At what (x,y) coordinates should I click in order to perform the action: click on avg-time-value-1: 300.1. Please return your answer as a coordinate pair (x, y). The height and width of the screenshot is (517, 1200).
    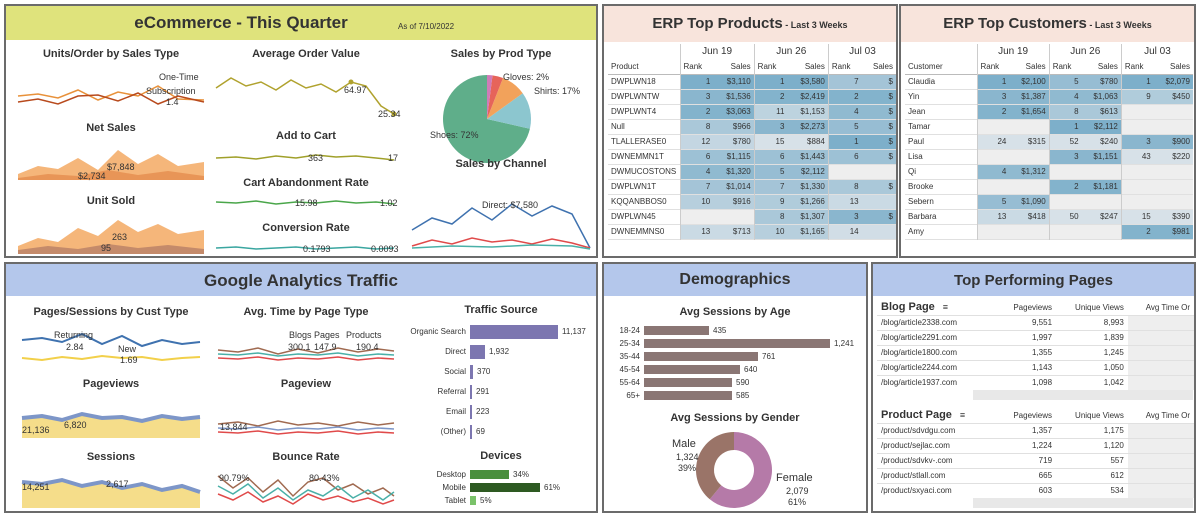
    Looking at the image, I should click on (299, 347).